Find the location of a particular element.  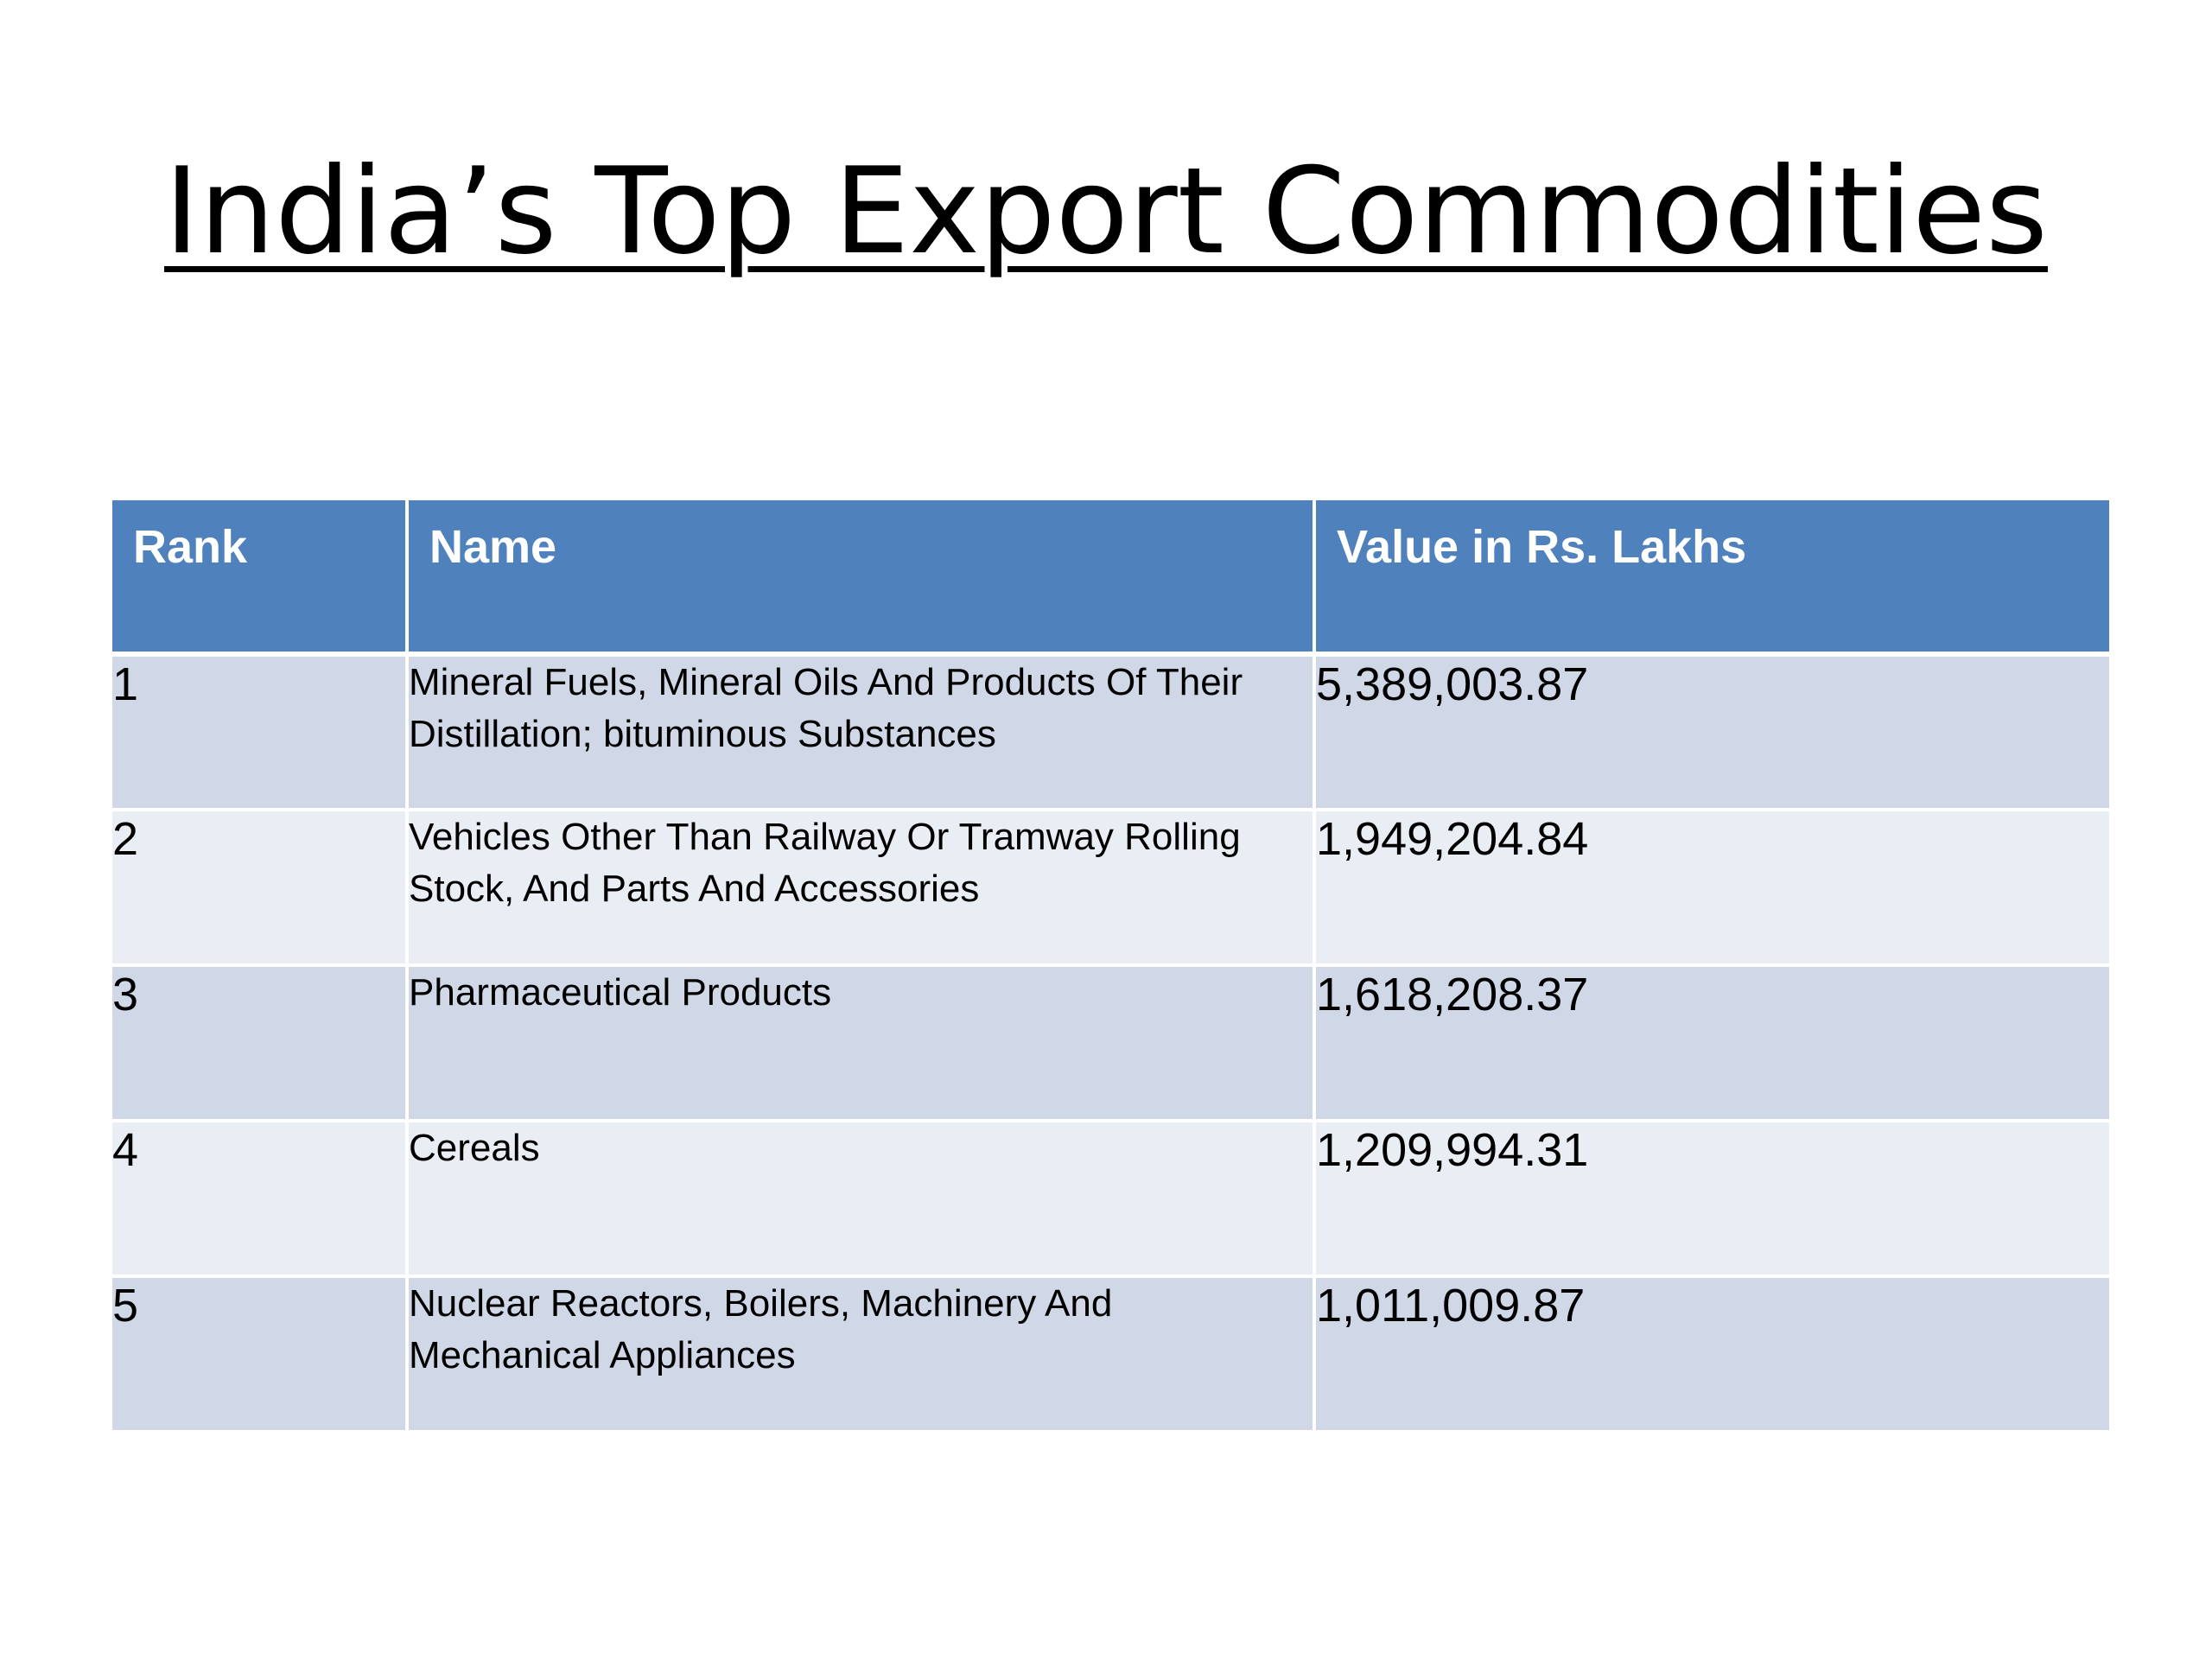

name-cell: Cereals is located at coordinates (861, 1198).